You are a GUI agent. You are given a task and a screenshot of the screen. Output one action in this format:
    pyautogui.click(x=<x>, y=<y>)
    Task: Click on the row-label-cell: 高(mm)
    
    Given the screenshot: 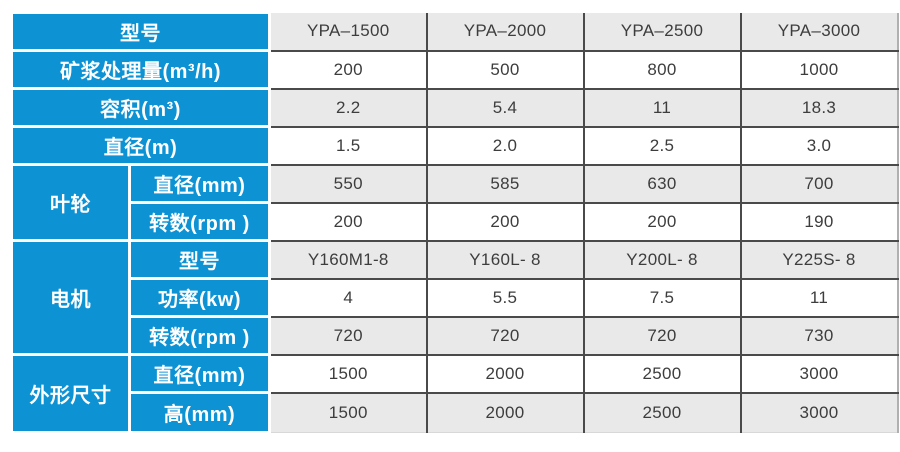 What is the action you would take?
    pyautogui.click(x=199, y=412)
    